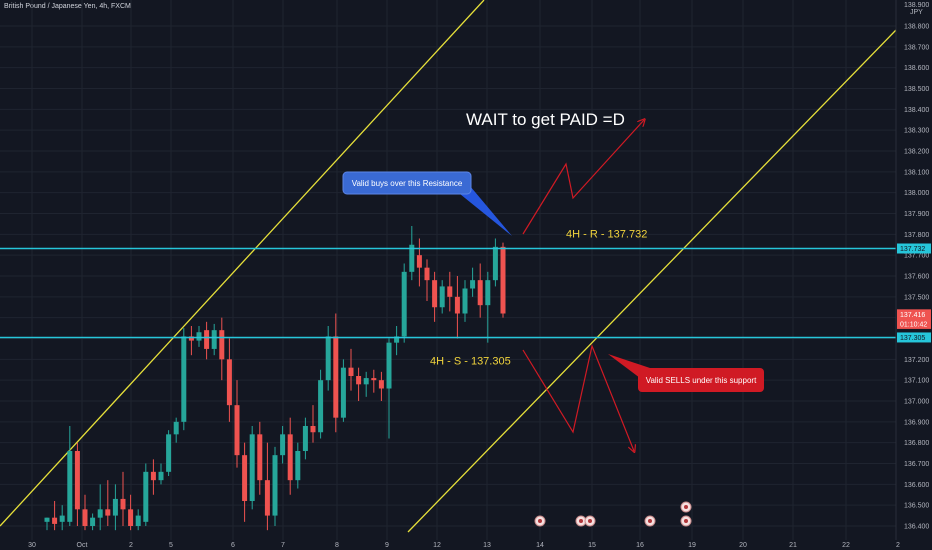 This screenshot has width=932, height=550. Describe the element at coordinates (916, 131) in the screenshot. I see `y-tick-label: 138.300` at that location.